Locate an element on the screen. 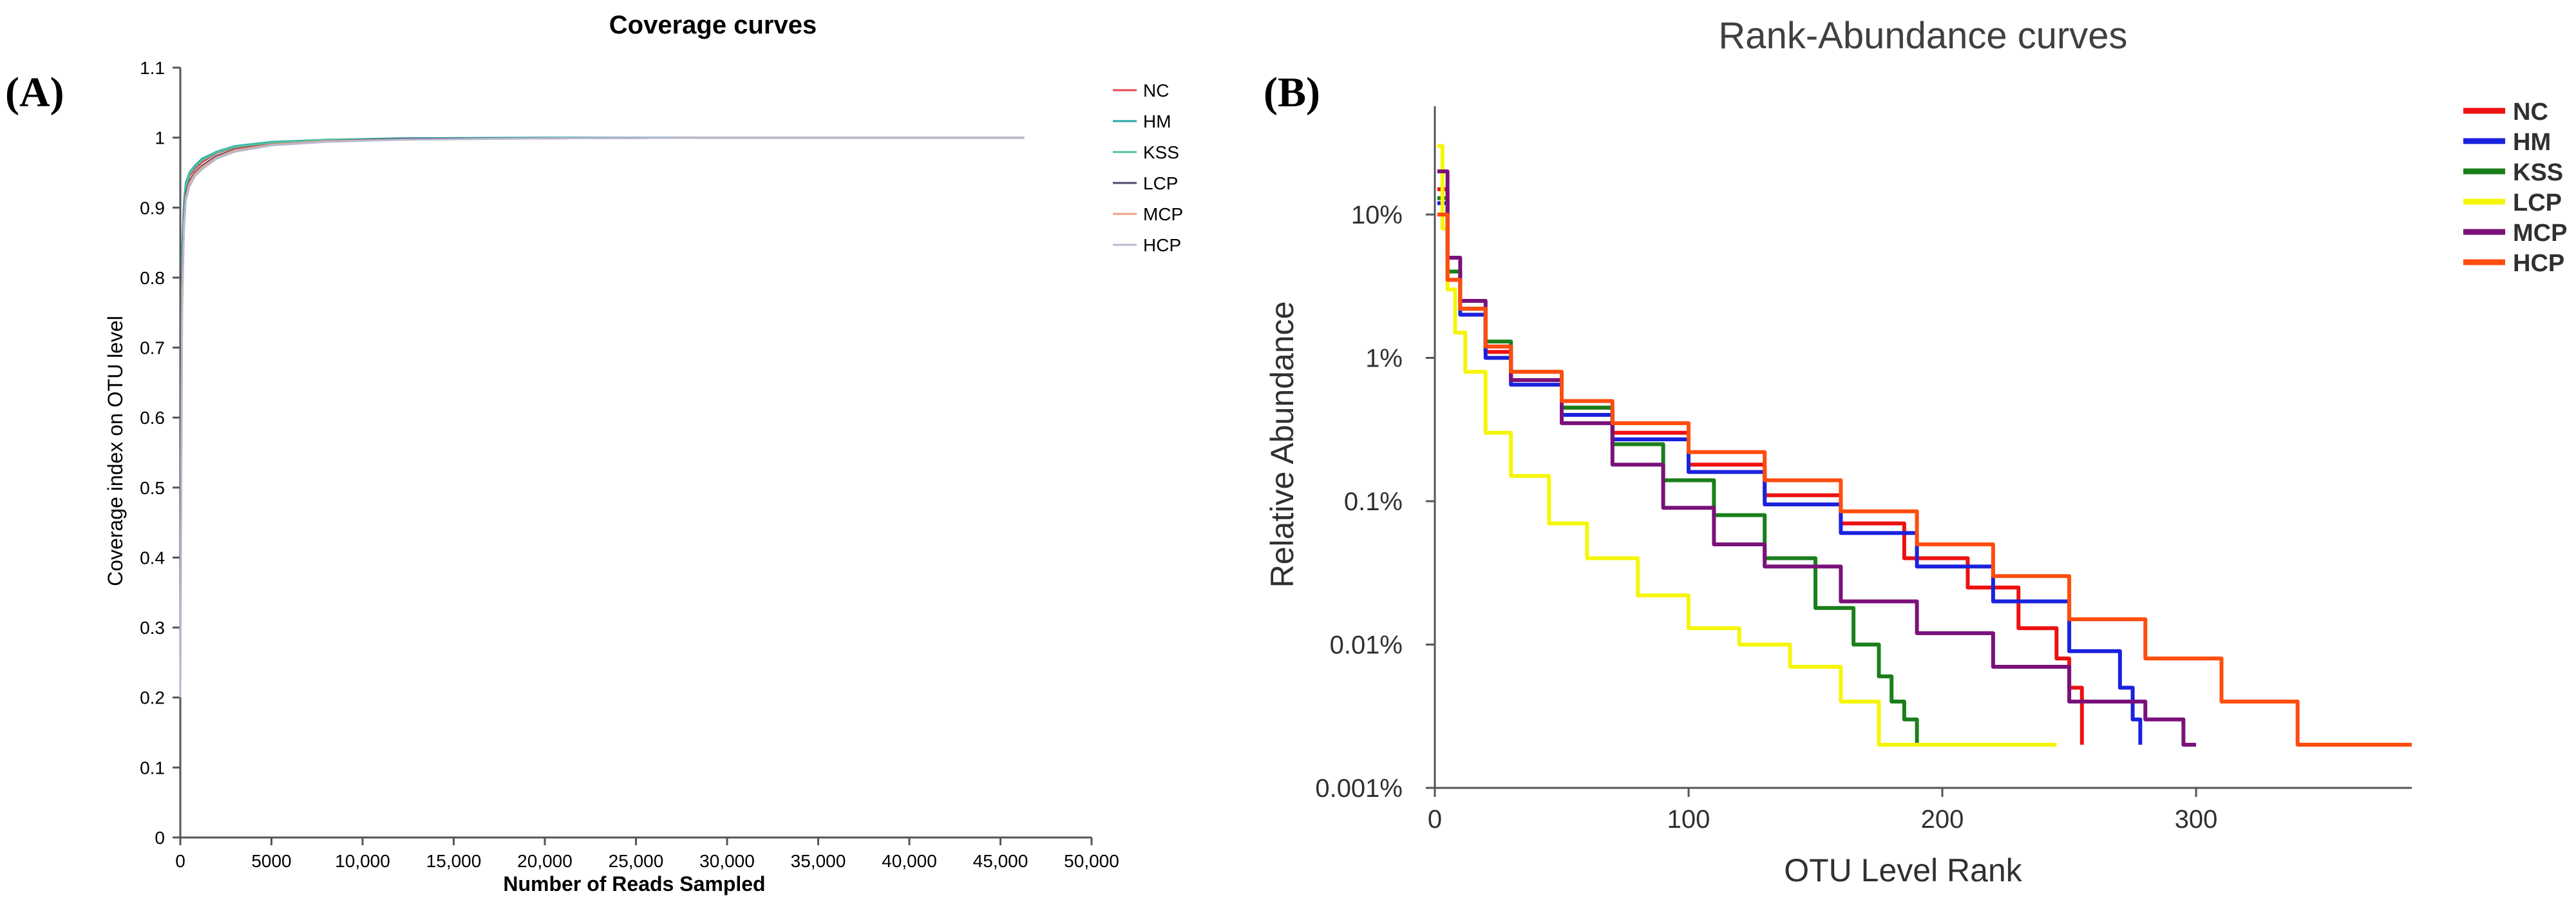  x-ticks: 0 100 200 300 is located at coordinates (1823, 811).